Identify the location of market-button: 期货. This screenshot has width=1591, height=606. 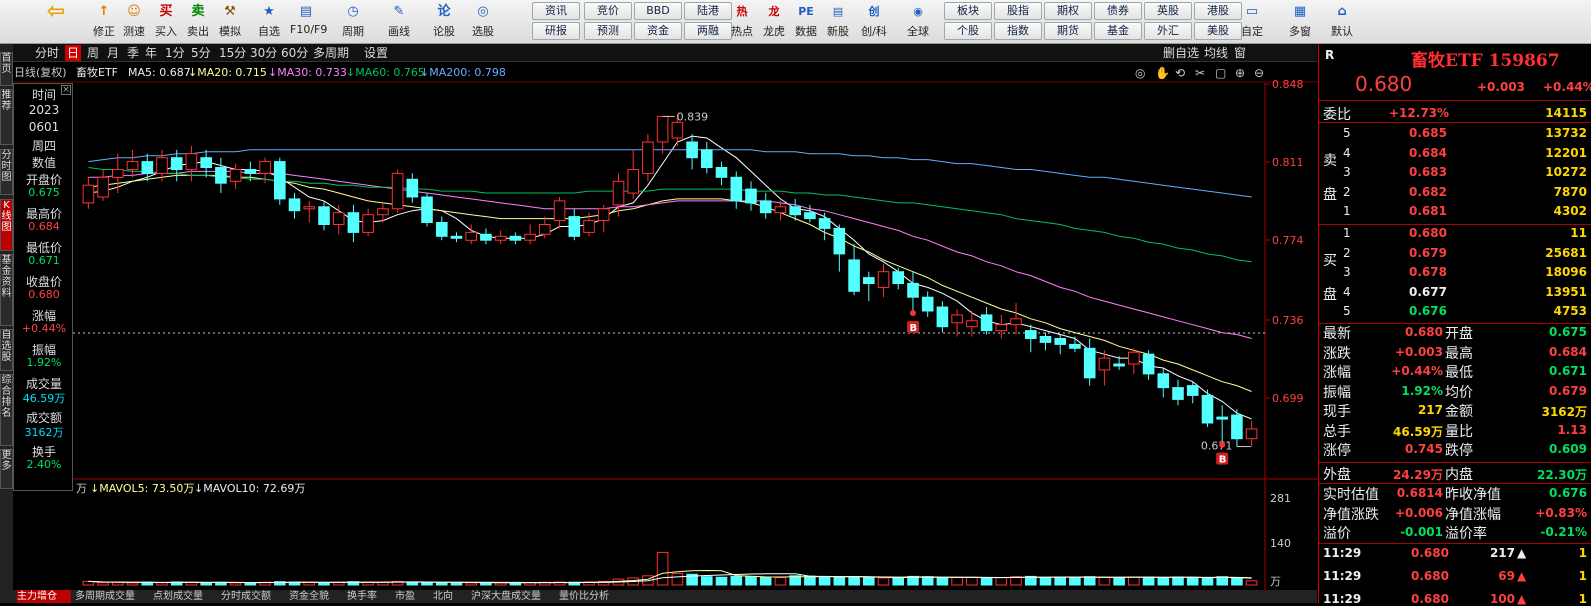
(1068, 31).